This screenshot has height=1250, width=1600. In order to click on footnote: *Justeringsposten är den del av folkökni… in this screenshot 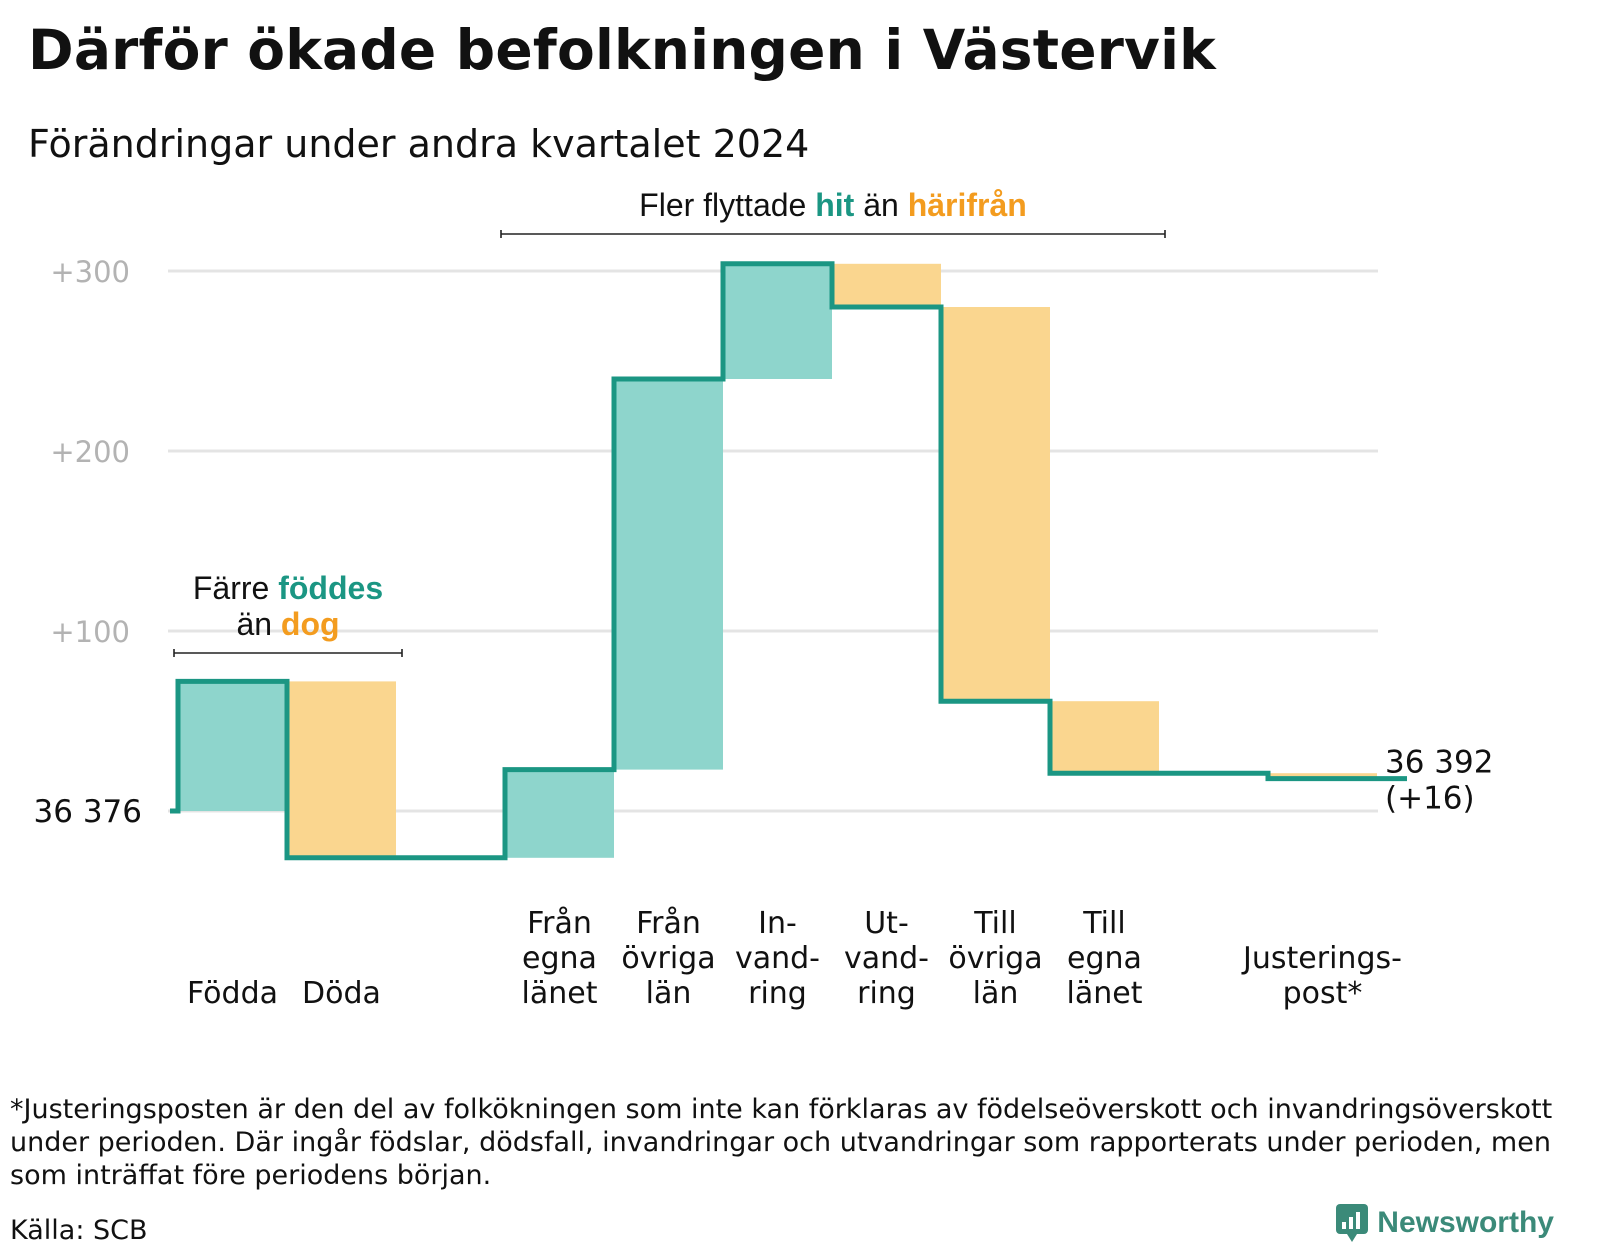, I will do `click(781, 1142)`.